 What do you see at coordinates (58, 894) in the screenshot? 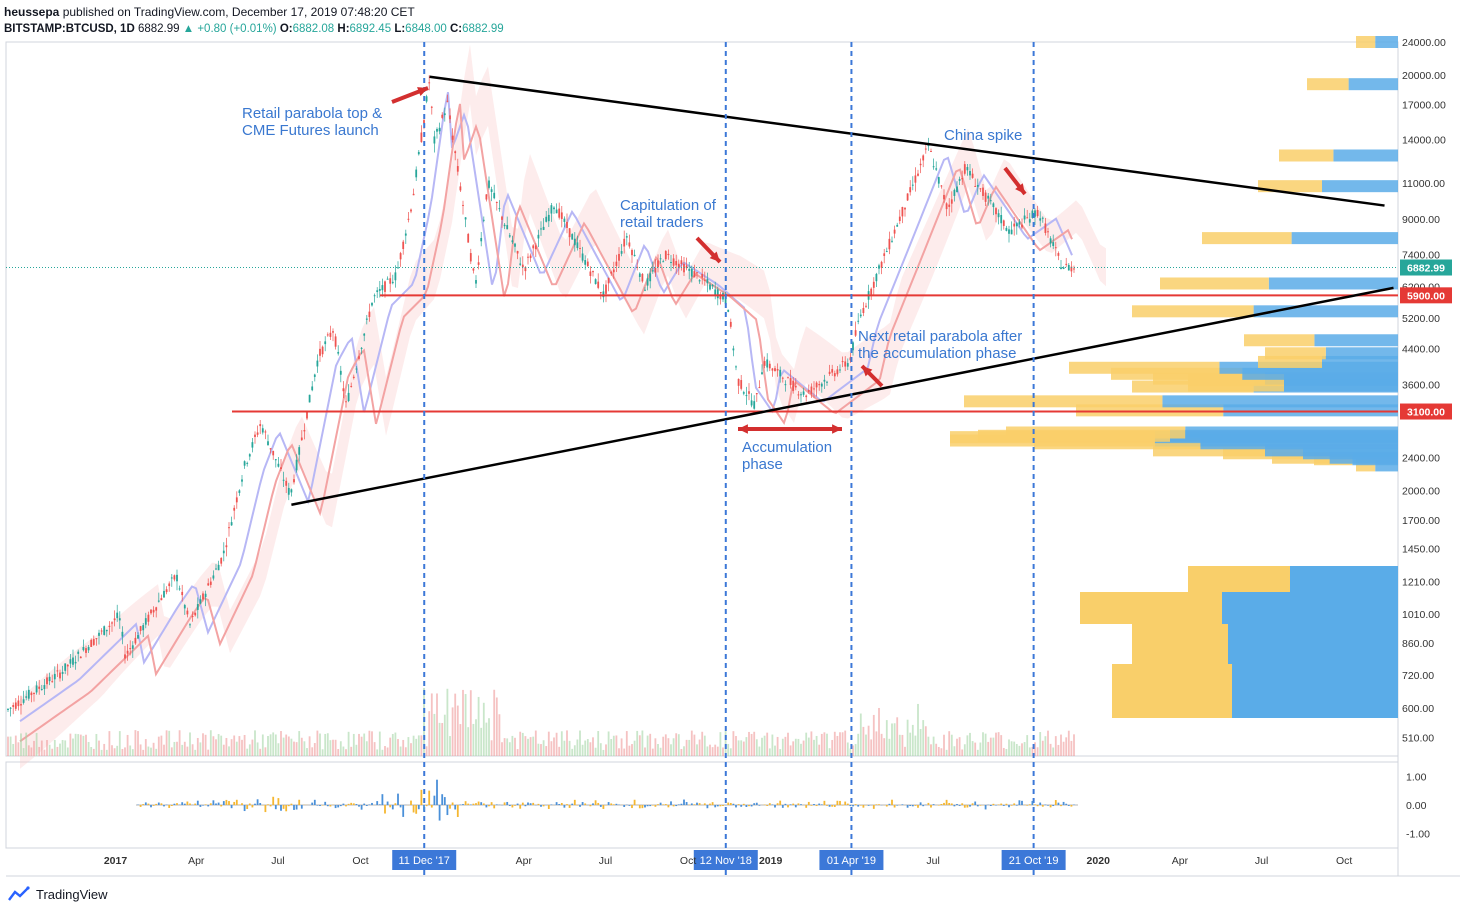
I see `tradingview-footer: TradingView` at bounding box center [58, 894].